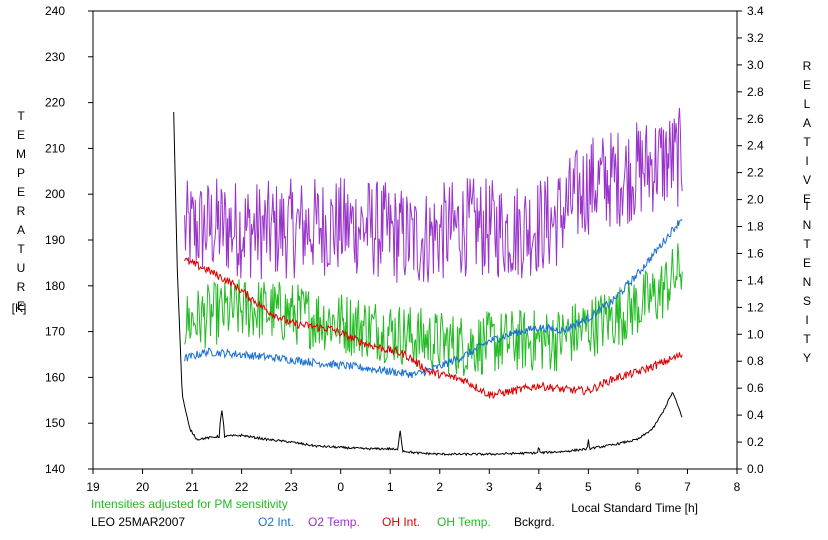 The height and width of the screenshot is (540, 828). Describe the element at coordinates (242, 487) in the screenshot. I see `x-tick-label: 22` at that location.